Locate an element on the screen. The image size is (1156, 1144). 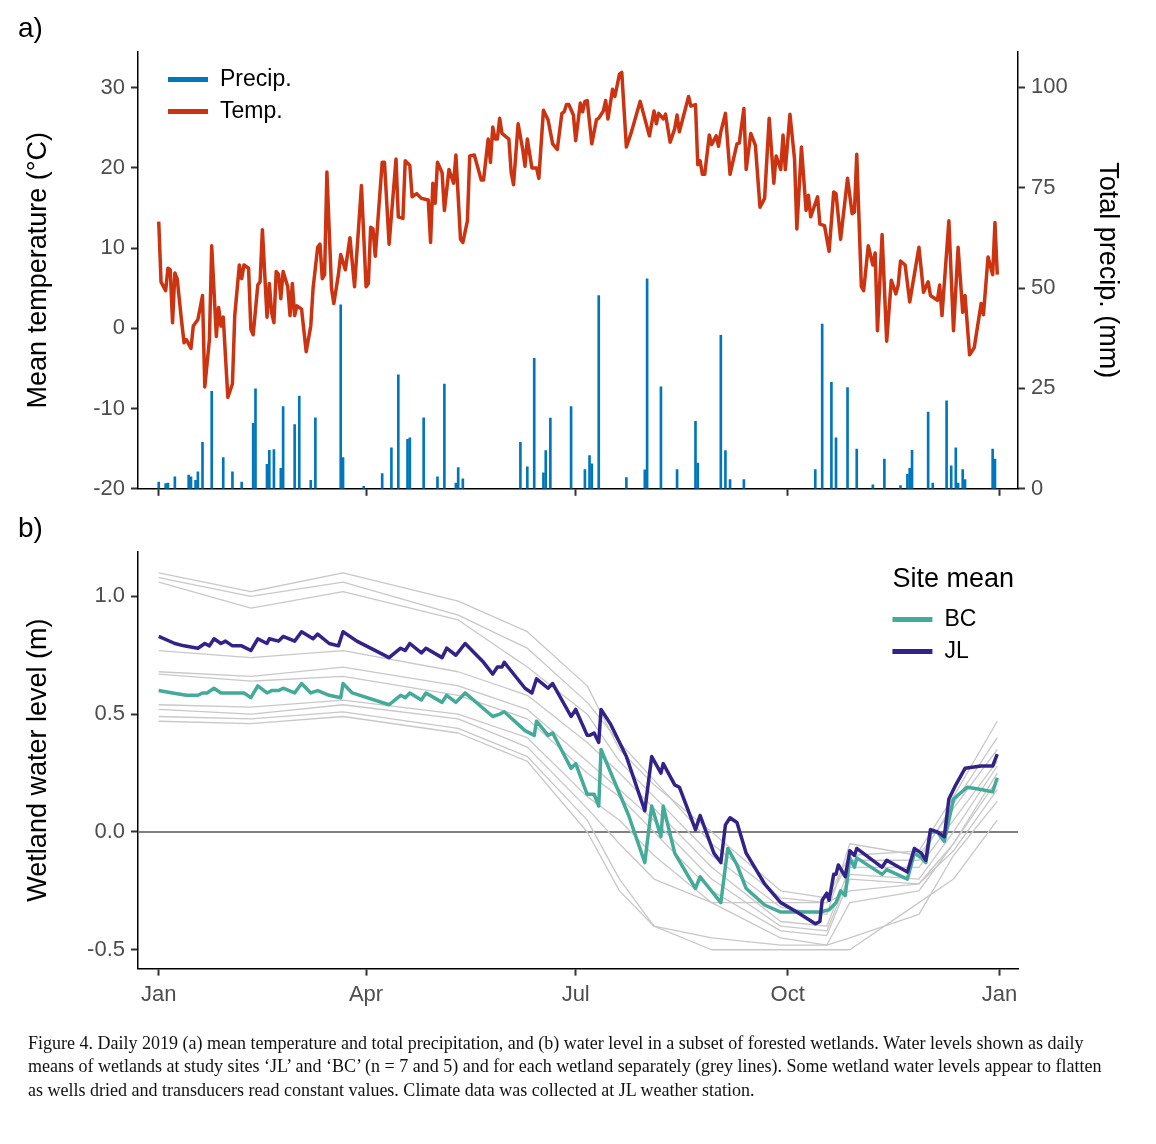
chart-title: b) is located at coordinates (30, 527).